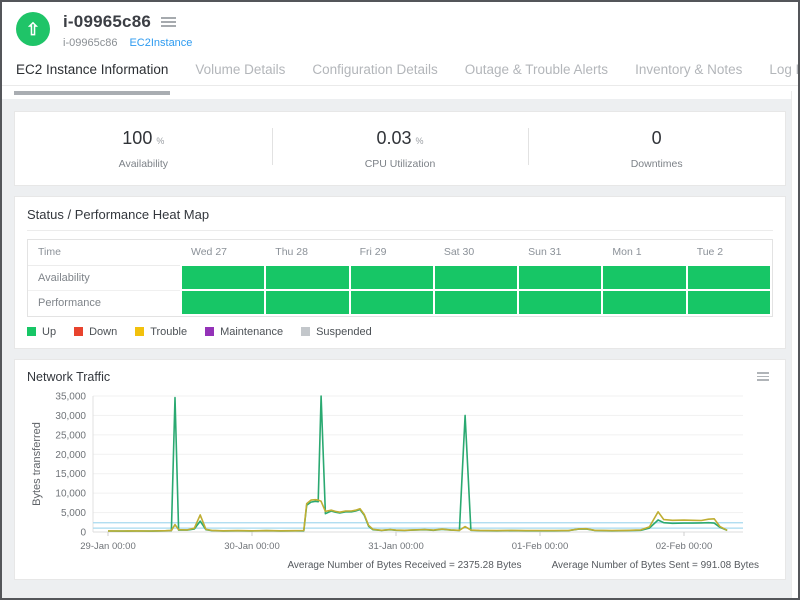  I want to click on stat-number: 100, so click(137, 138).